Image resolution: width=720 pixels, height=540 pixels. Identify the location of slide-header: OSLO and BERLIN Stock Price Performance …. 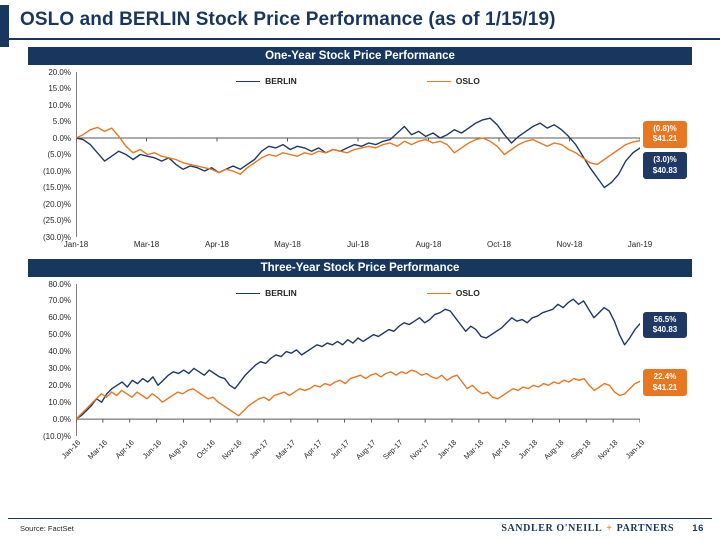
(360, 23).